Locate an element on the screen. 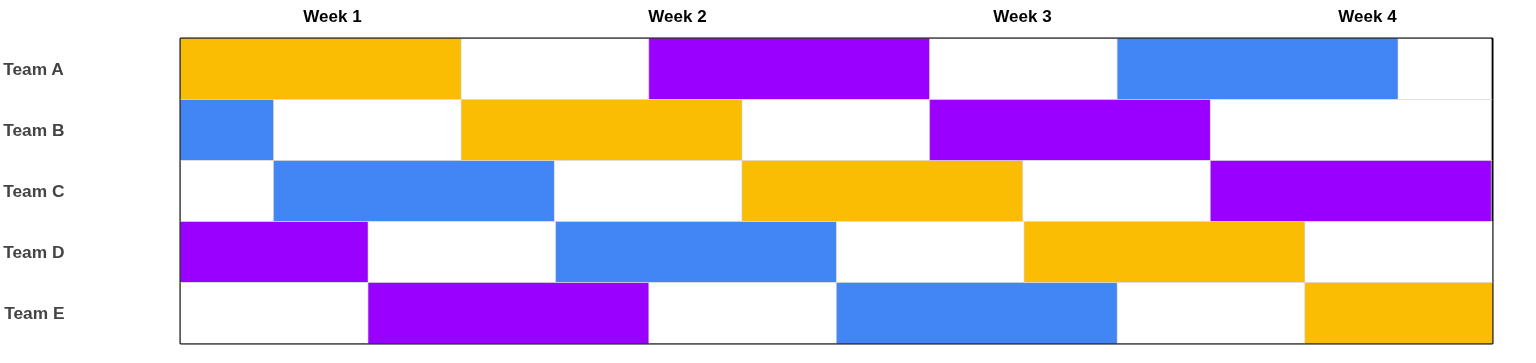 This screenshot has height=363, width=1536. y-tick-label: Team C is located at coordinates (34, 191).